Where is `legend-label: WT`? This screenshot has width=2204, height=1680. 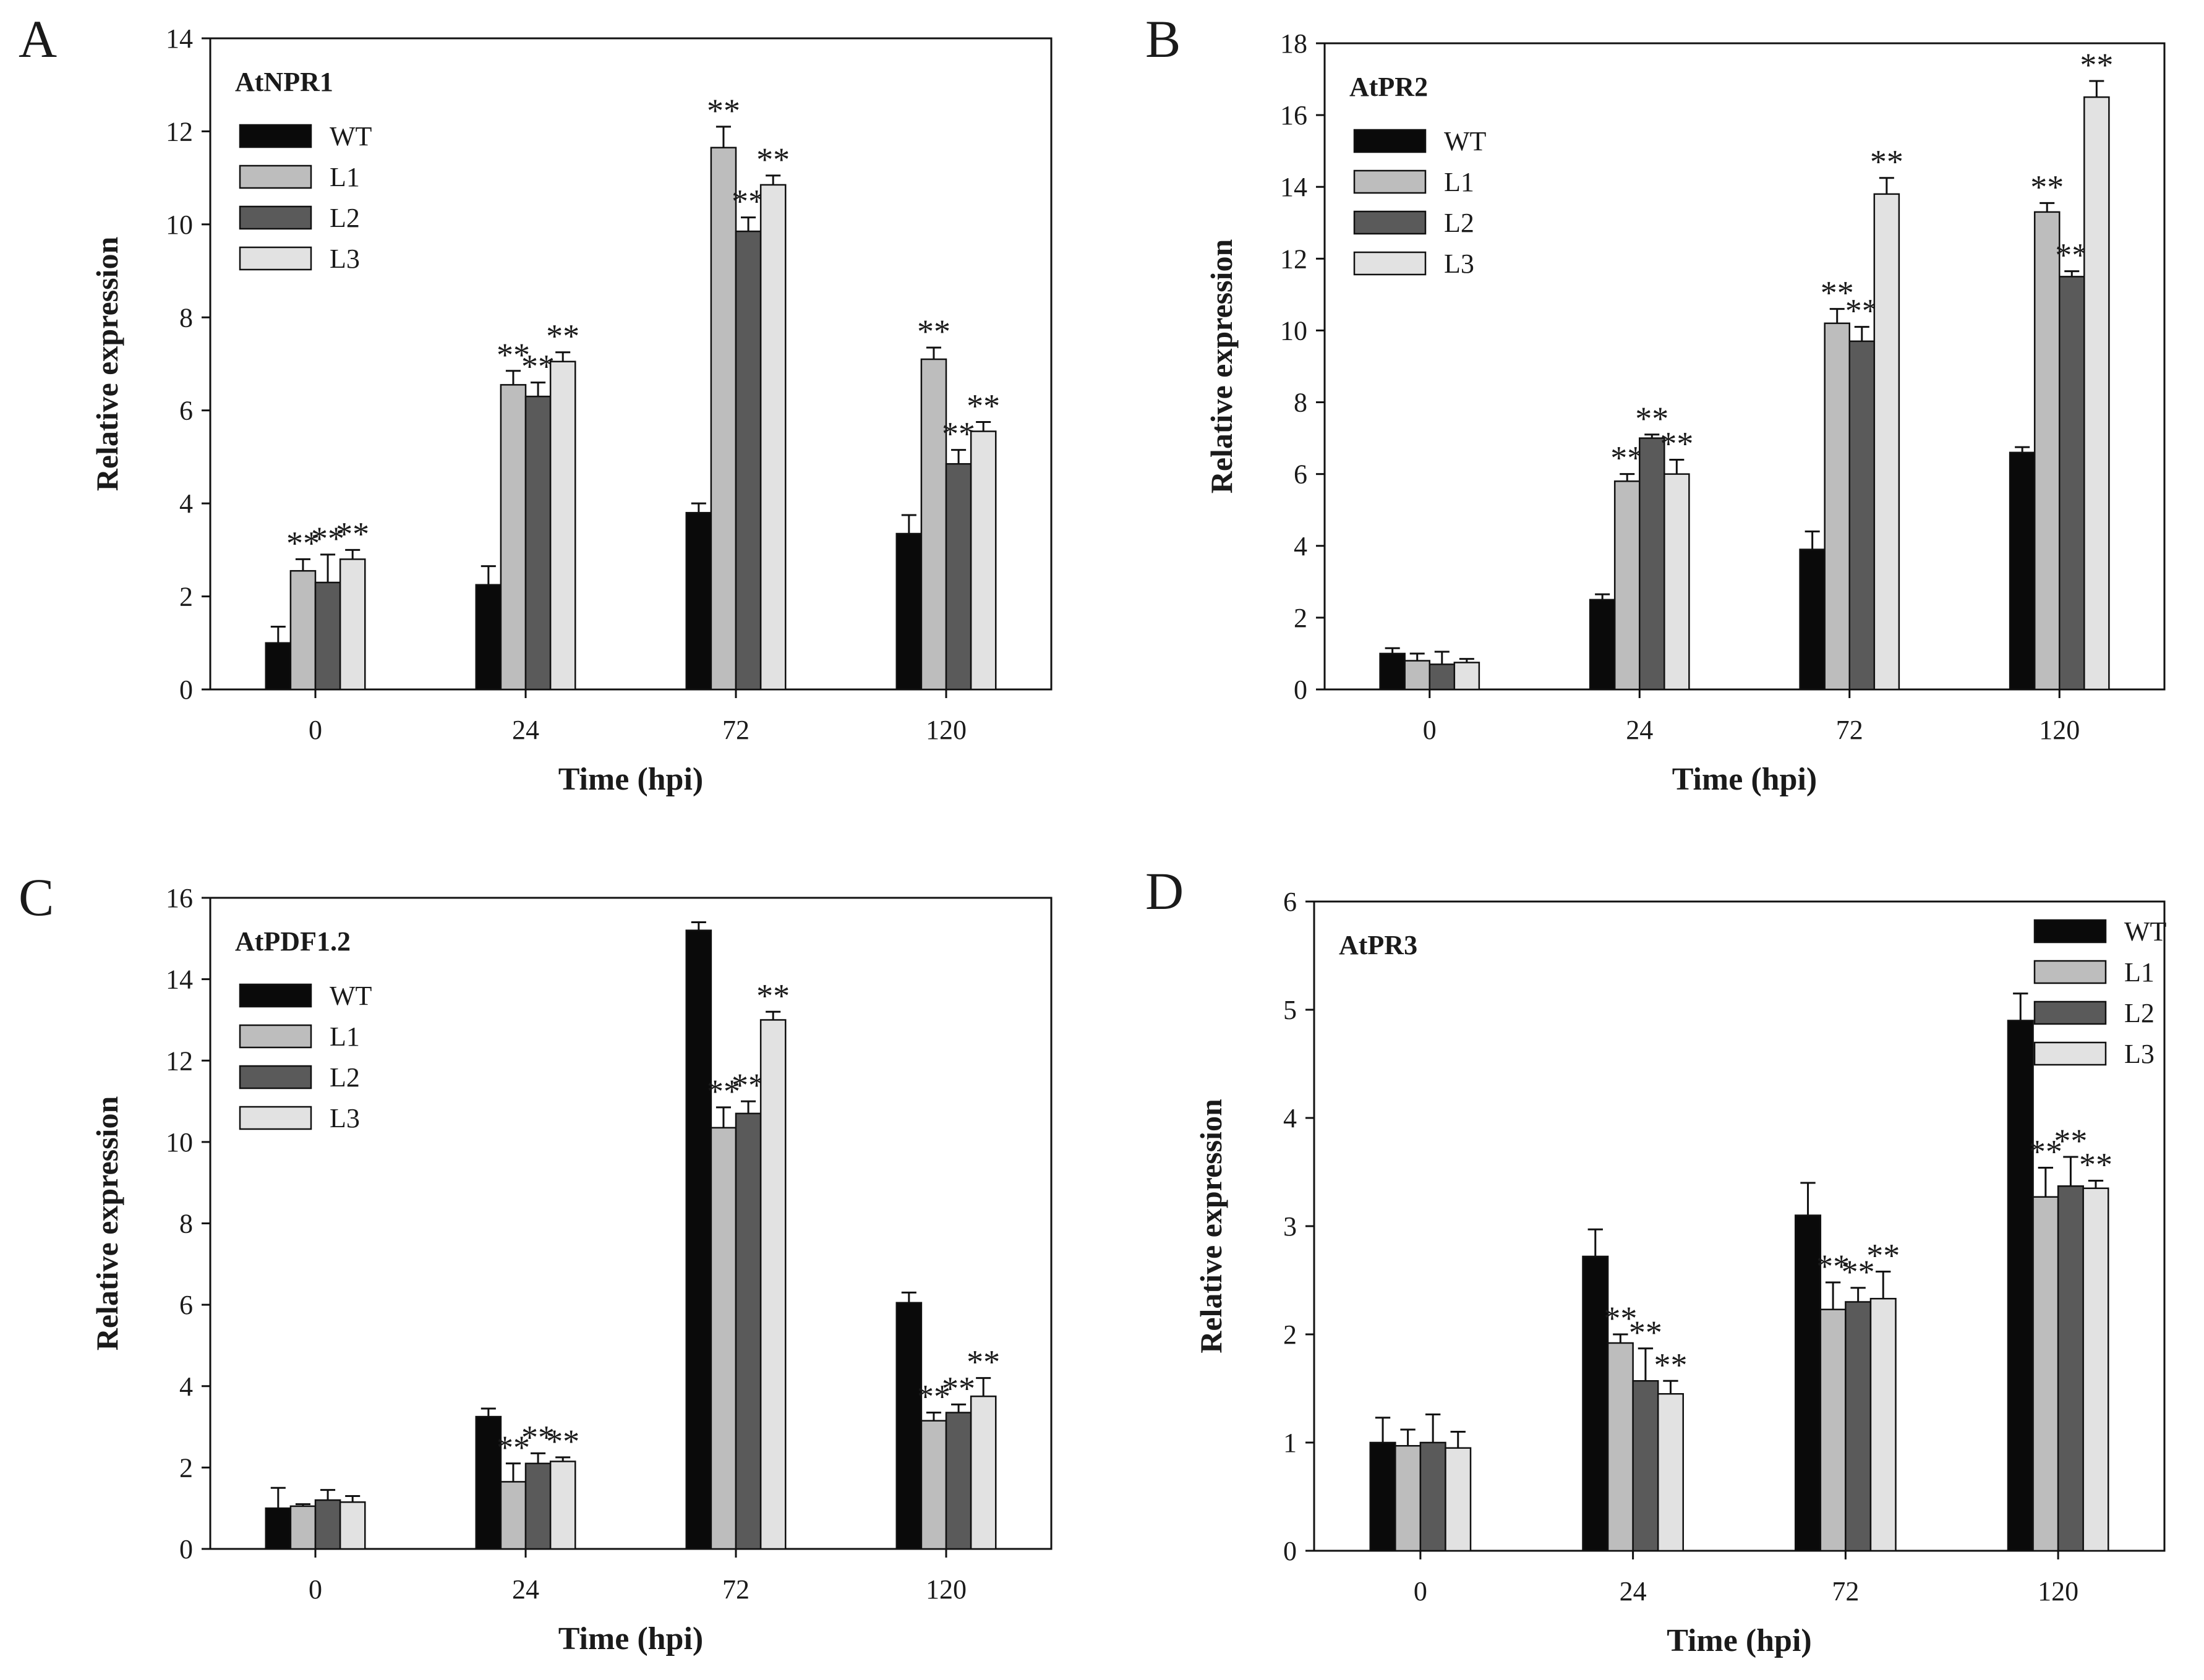 legend-label: WT is located at coordinates (1465, 141).